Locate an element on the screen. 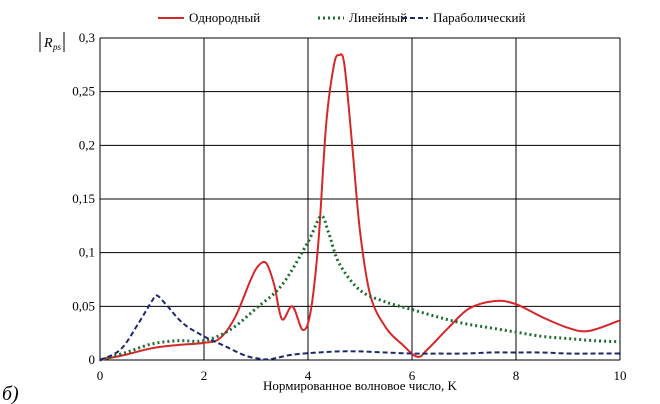 This screenshot has width=660, height=404. x-tick-labels: 0 2 4 6 8 10 is located at coordinates (362, 375).